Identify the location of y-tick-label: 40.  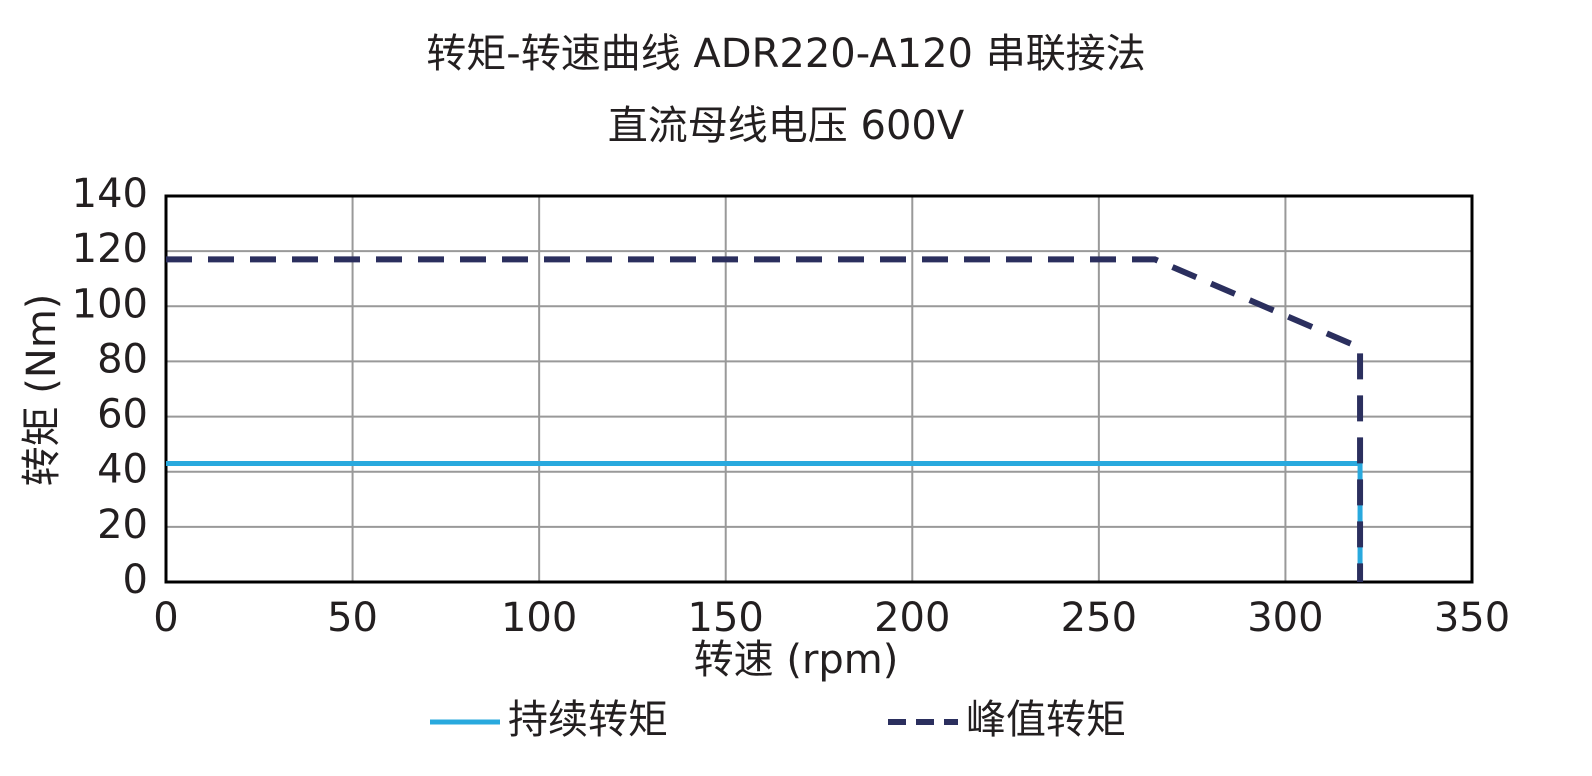
(122, 470).